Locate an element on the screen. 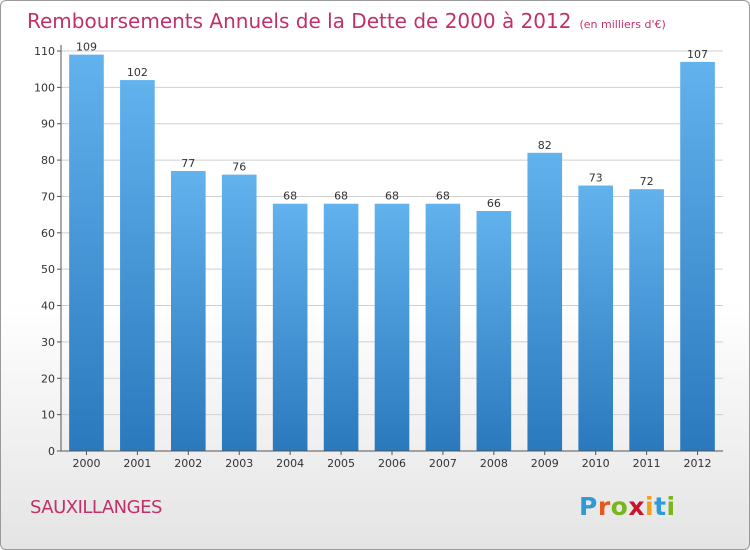 The width and height of the screenshot is (750, 550). bar-2010 is located at coordinates (596, 318).